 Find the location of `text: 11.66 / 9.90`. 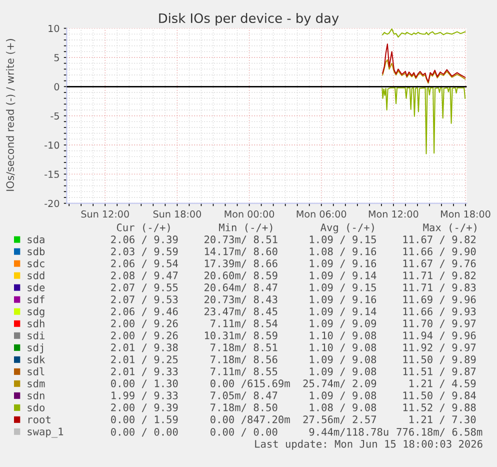

text: 11.66 / 9.90 is located at coordinates (439, 252).